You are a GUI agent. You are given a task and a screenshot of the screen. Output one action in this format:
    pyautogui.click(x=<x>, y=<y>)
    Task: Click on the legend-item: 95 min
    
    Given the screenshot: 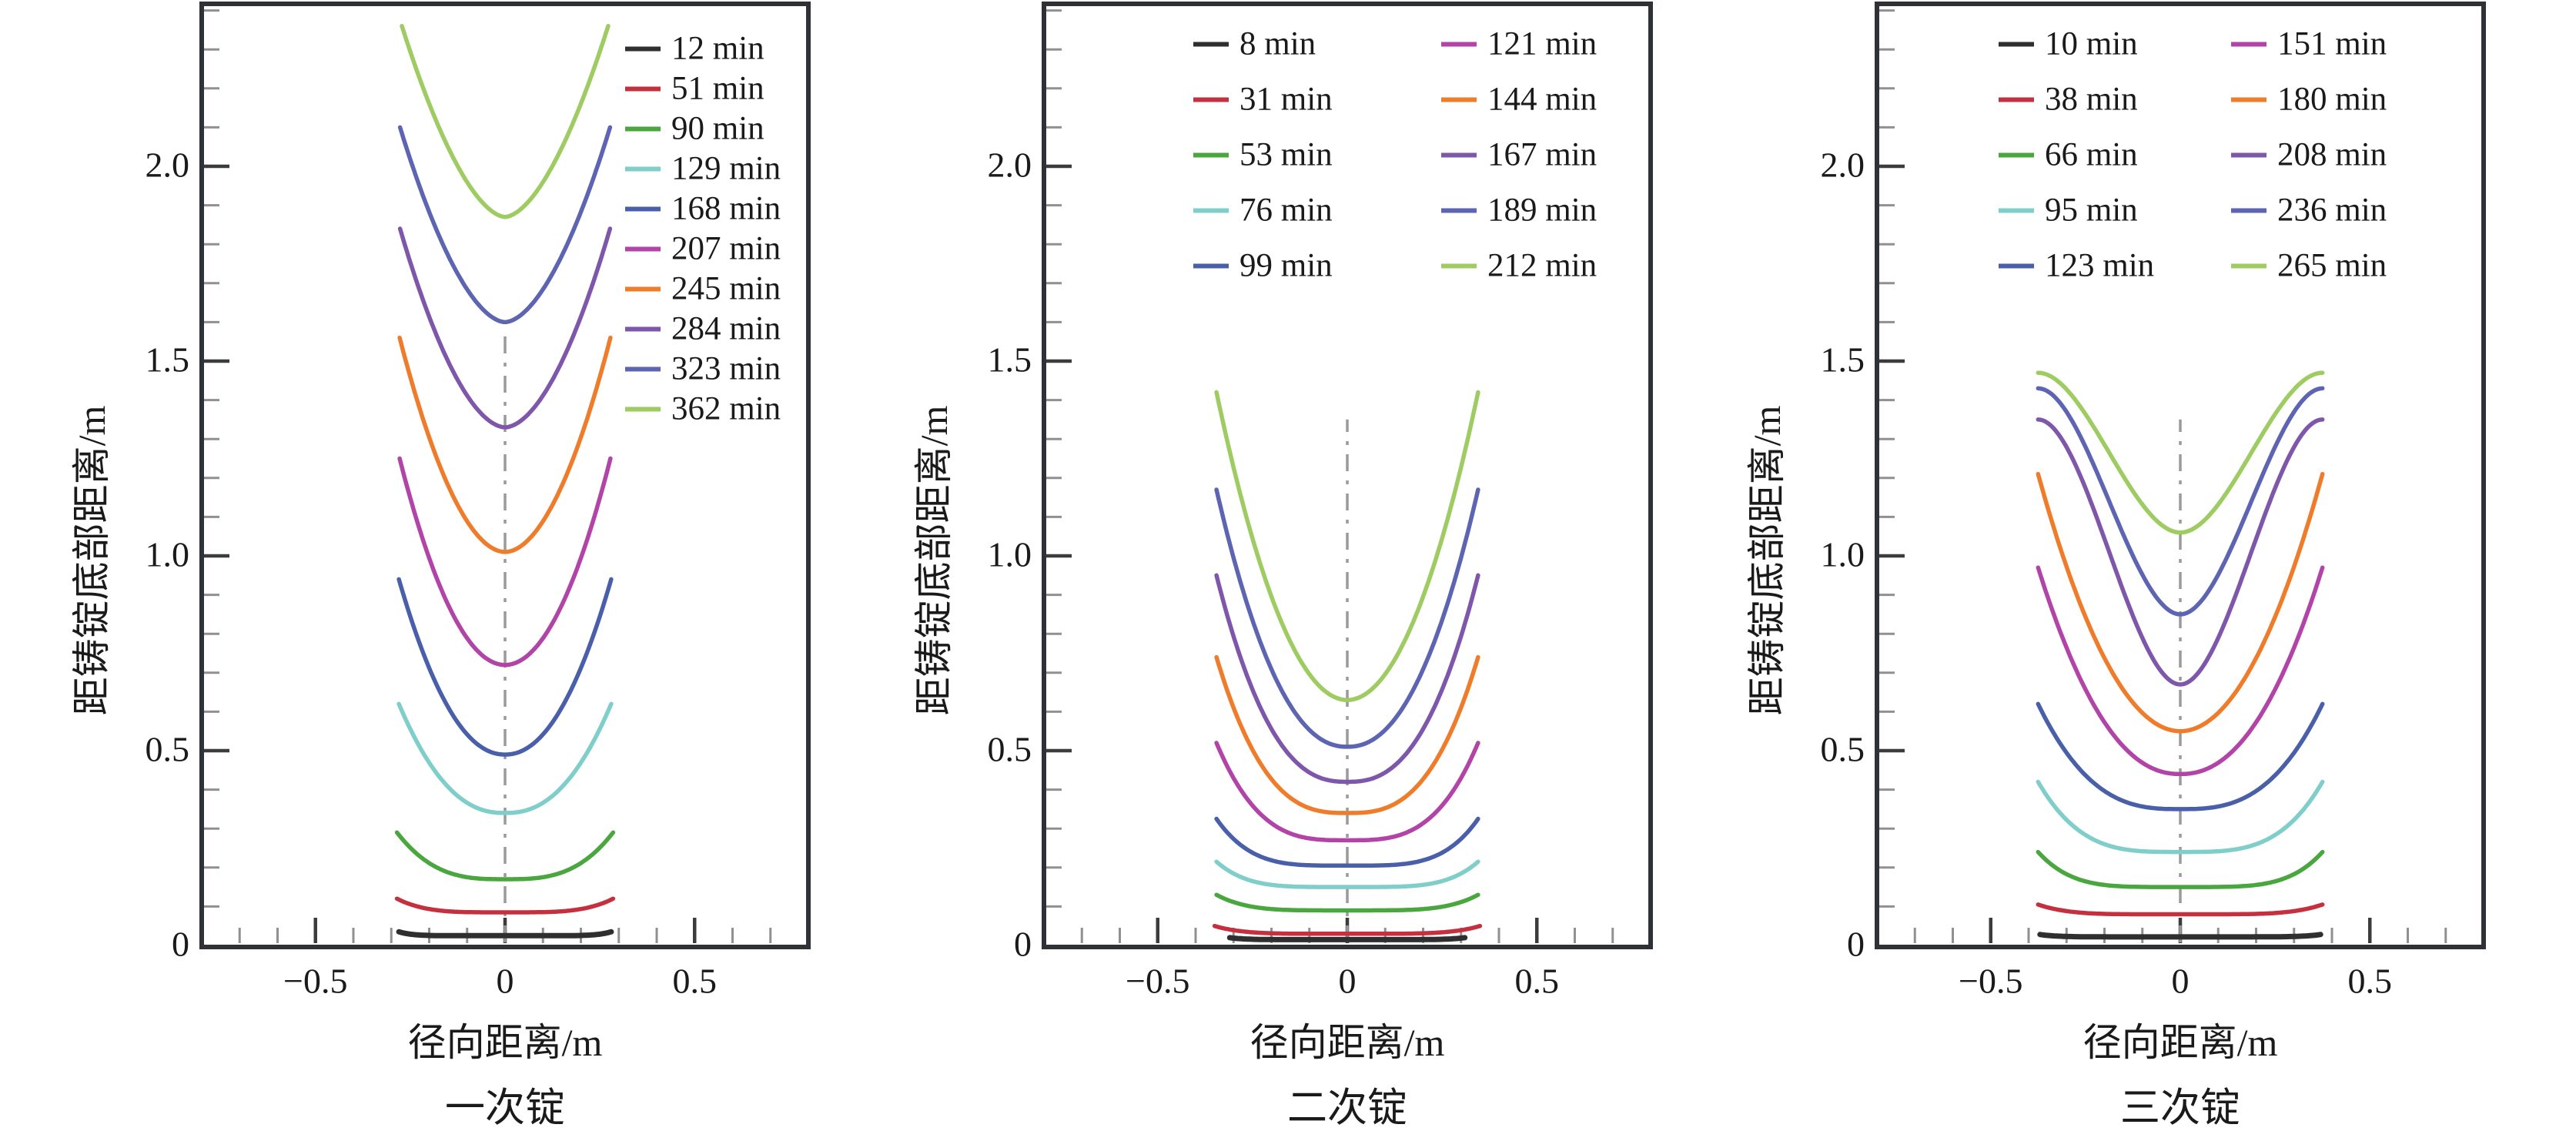 What is the action you would take?
    pyautogui.click(x=2069, y=210)
    